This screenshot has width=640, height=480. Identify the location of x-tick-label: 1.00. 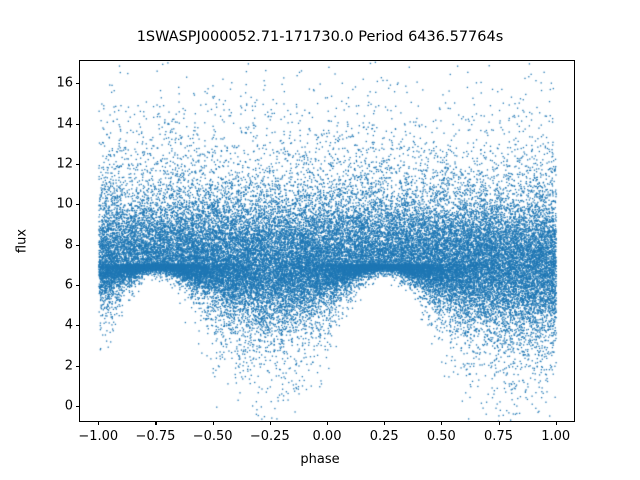
(556, 436).